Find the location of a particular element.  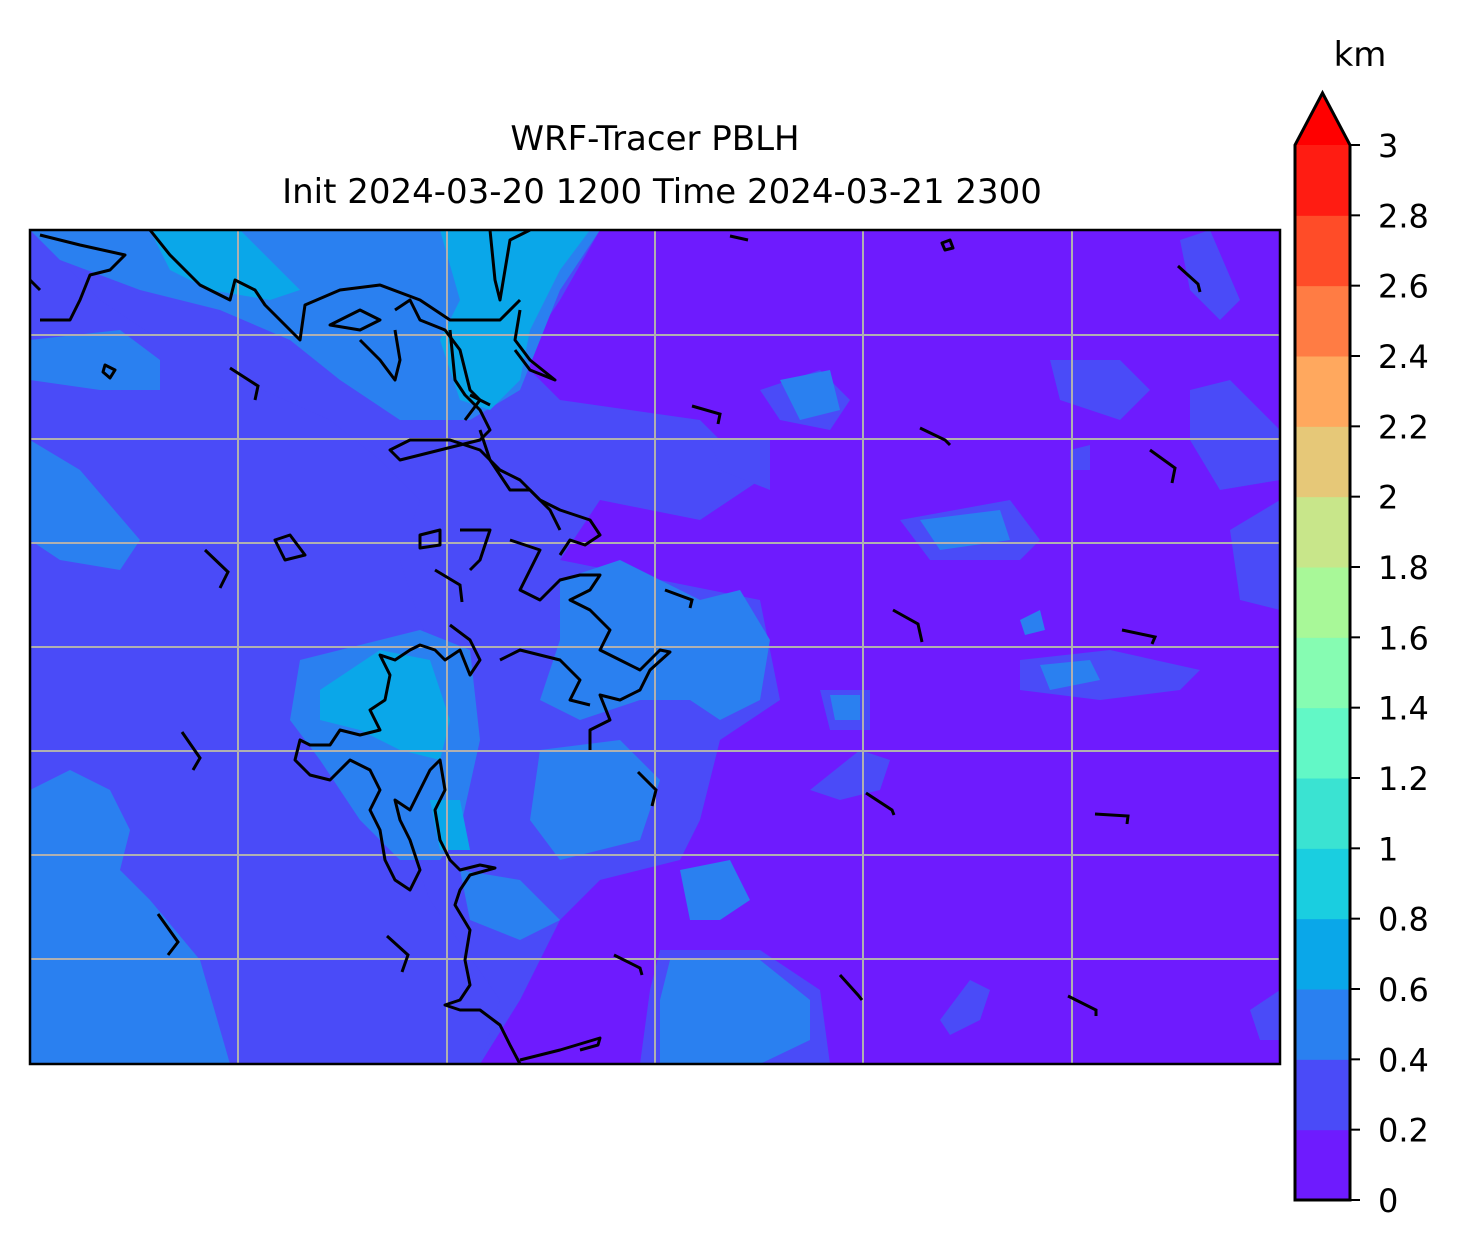

colorbar-tick-label: 2.4 is located at coordinates (1403, 357).